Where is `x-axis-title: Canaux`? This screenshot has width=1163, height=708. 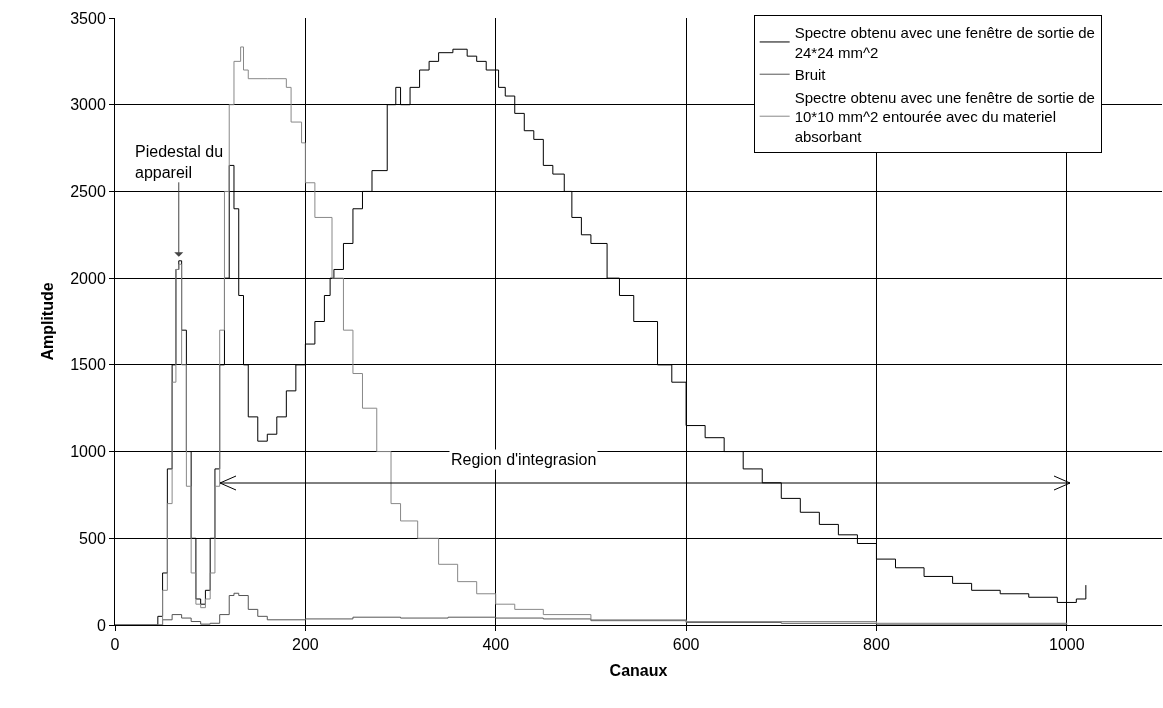
x-axis-title: Canaux is located at coordinates (638, 670).